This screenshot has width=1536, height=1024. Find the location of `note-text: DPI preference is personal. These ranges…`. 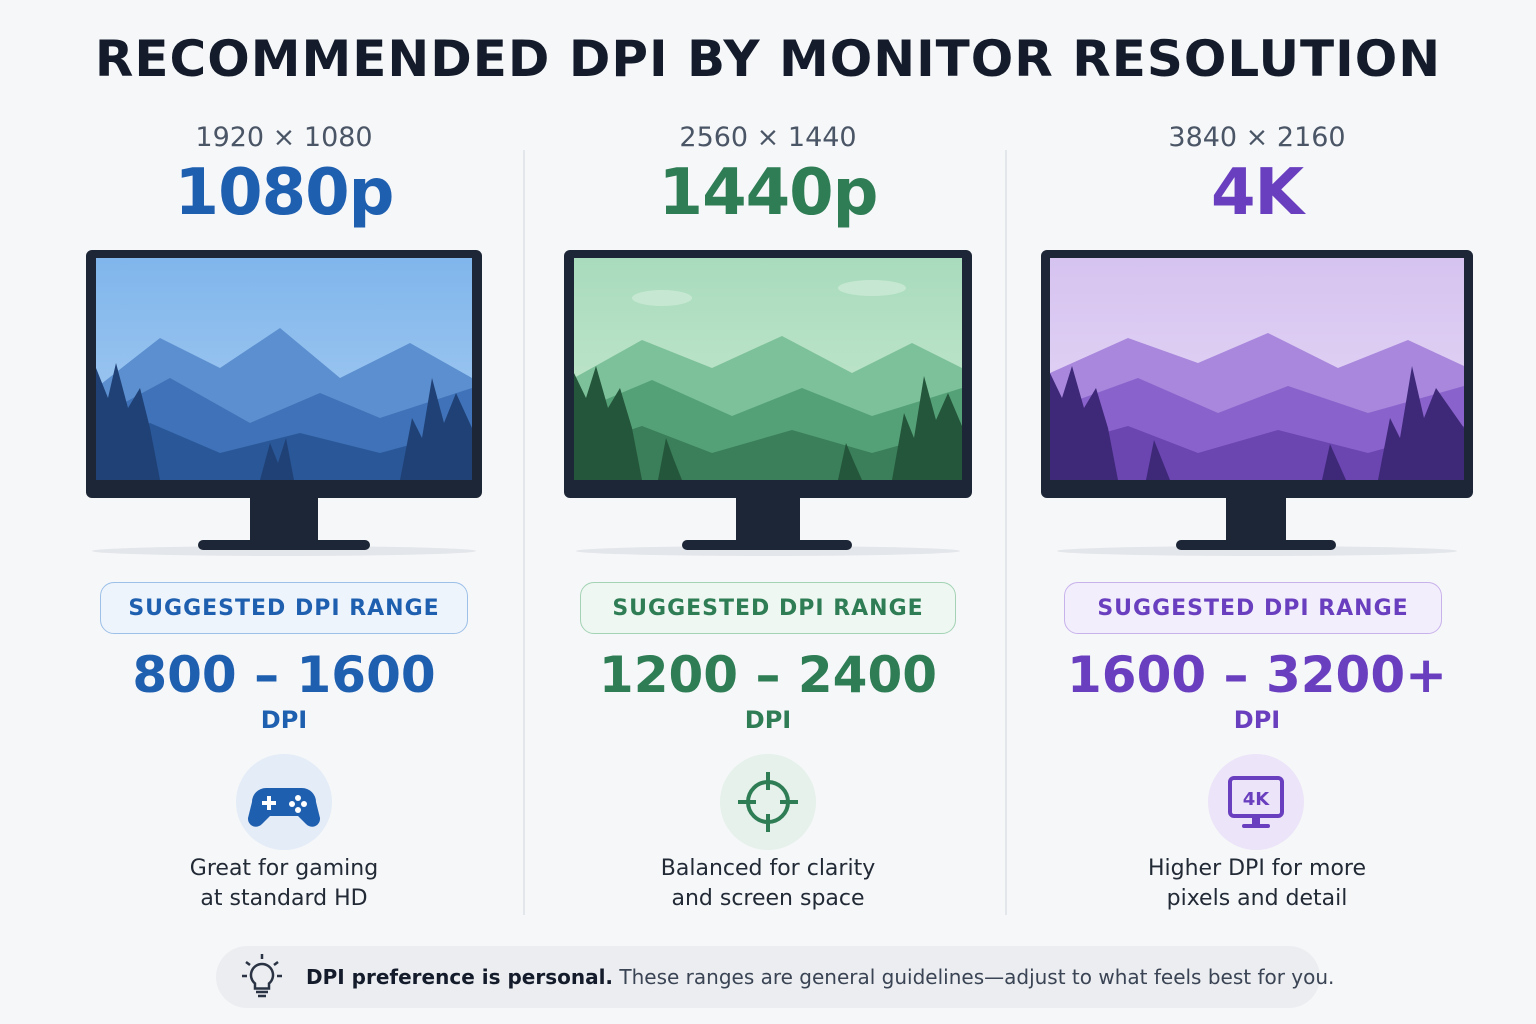

note-text: DPI preference is personal. These ranges… is located at coordinates (820, 977).